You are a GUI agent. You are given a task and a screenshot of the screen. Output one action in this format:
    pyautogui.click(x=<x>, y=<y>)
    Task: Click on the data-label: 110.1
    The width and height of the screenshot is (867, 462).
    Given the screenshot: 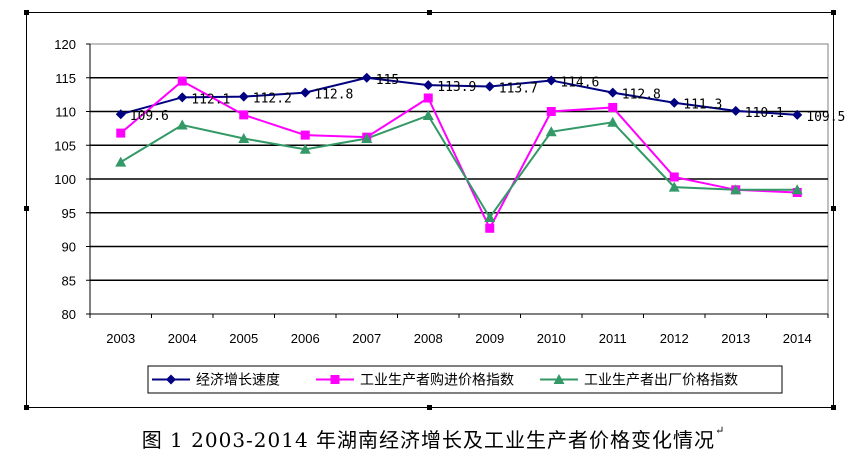 What is the action you would take?
    pyautogui.click(x=764, y=113)
    